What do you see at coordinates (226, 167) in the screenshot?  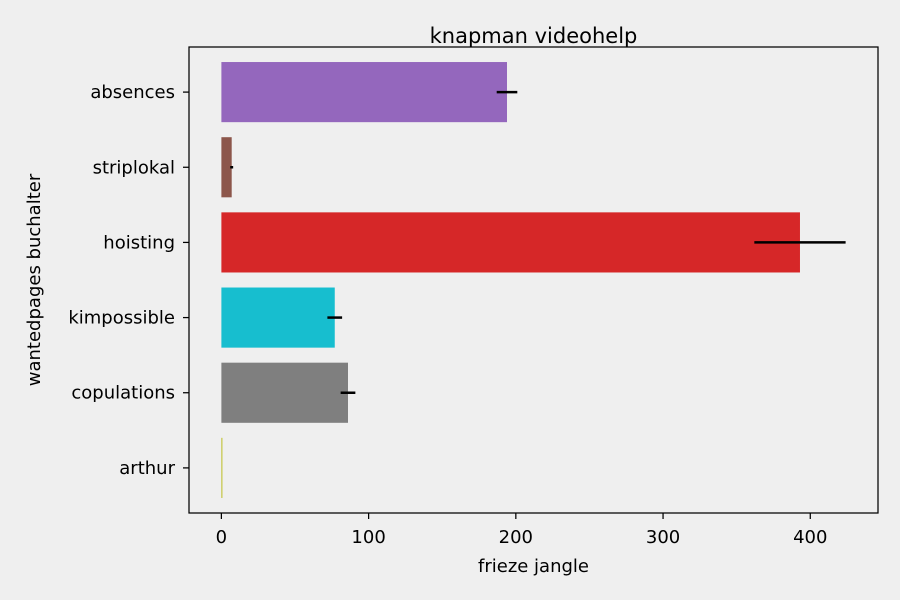 I see `bar-striplokal` at bounding box center [226, 167].